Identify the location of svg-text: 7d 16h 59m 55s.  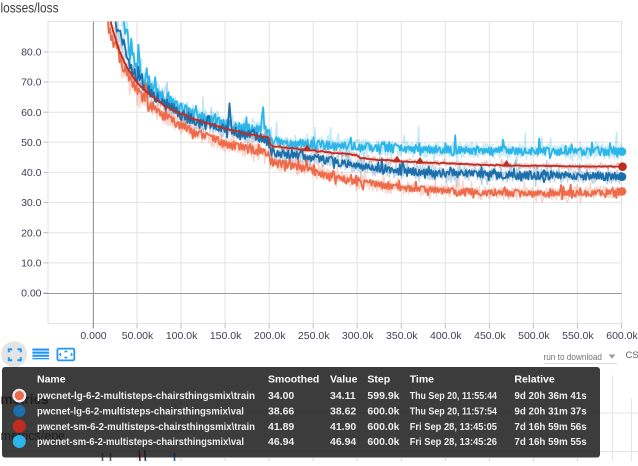
(550, 442).